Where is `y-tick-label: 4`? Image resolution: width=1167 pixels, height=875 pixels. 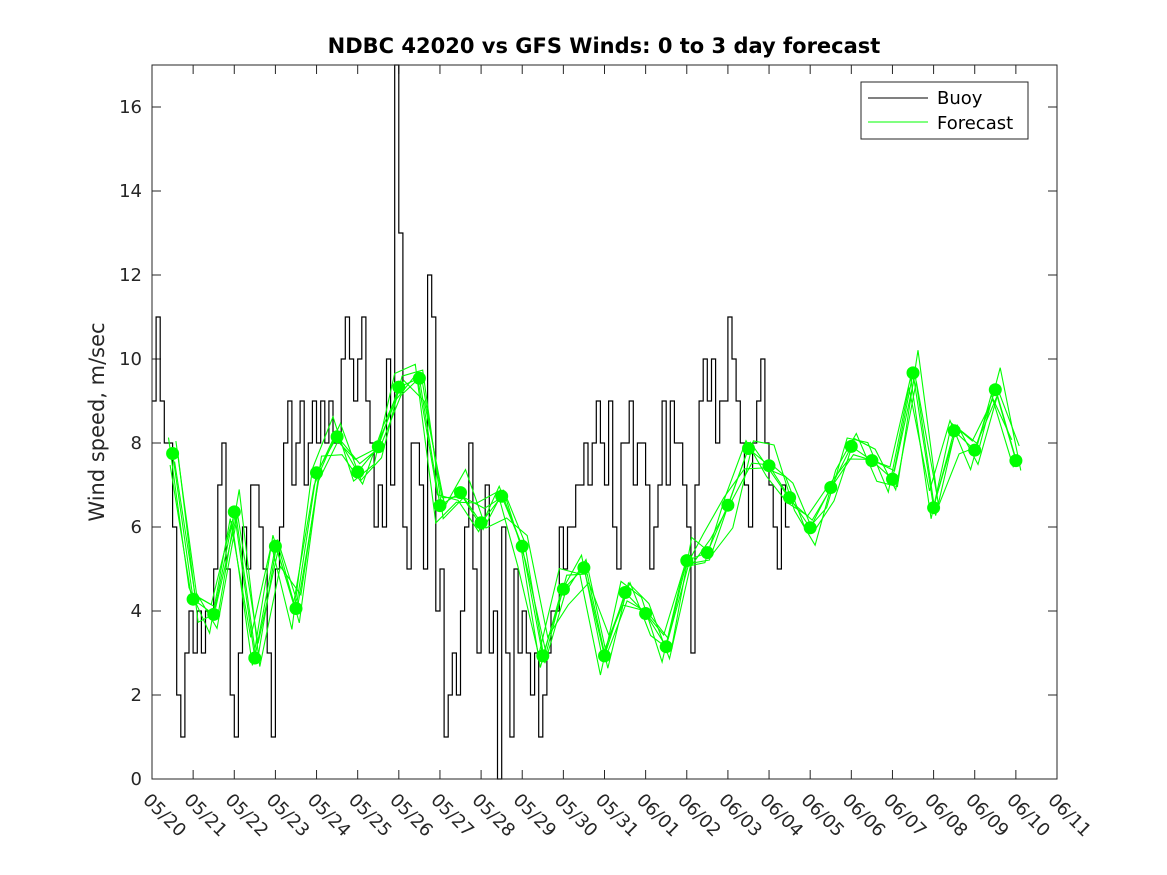 y-tick-label: 4 is located at coordinates (136, 611).